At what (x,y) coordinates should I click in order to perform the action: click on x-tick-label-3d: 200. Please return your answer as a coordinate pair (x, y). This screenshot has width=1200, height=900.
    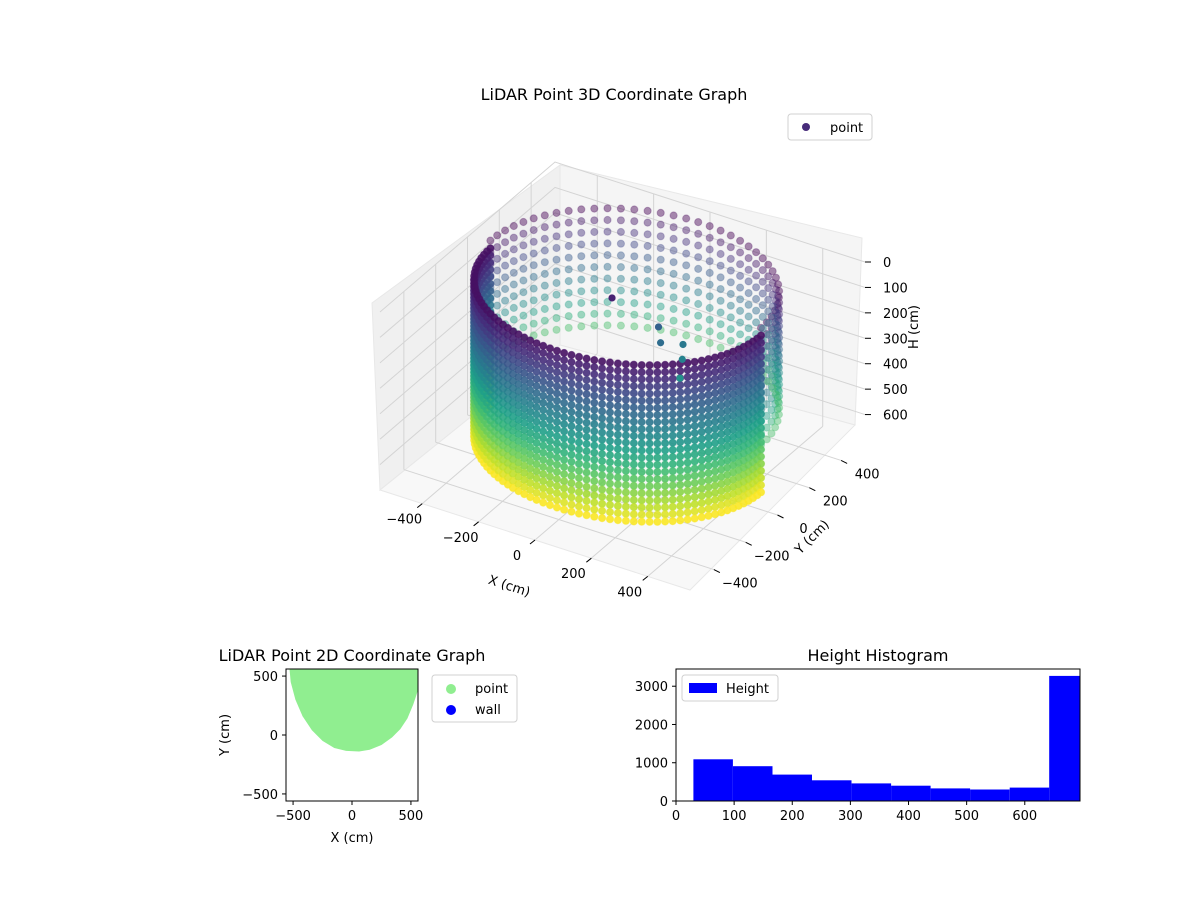
    Looking at the image, I should click on (573, 574).